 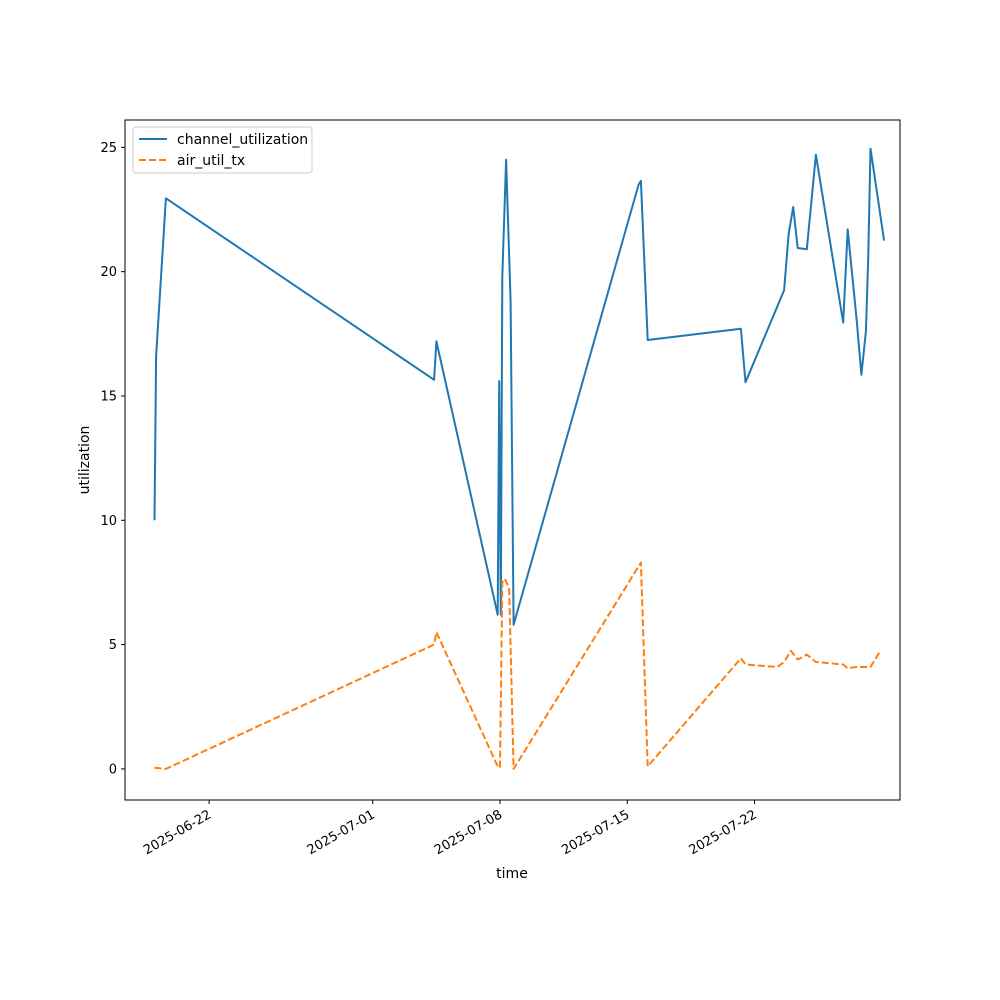 What do you see at coordinates (108, 148) in the screenshot?
I see `y-tick-label: 25` at bounding box center [108, 148].